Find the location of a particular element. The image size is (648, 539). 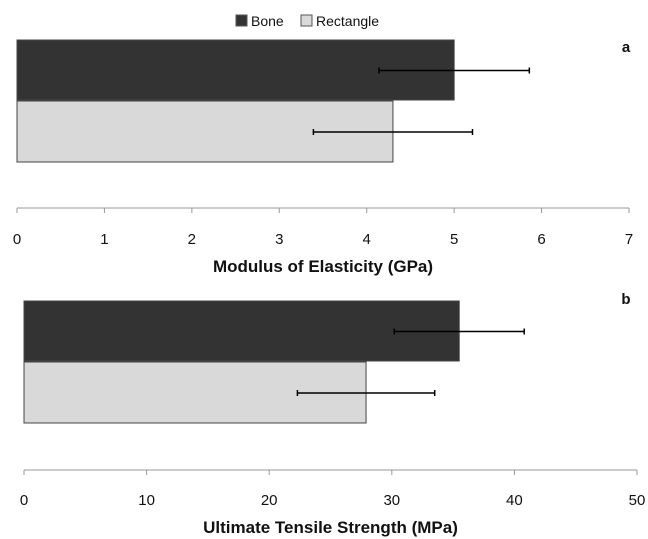

x-tick-label-b-3: 30 is located at coordinates (391, 500).